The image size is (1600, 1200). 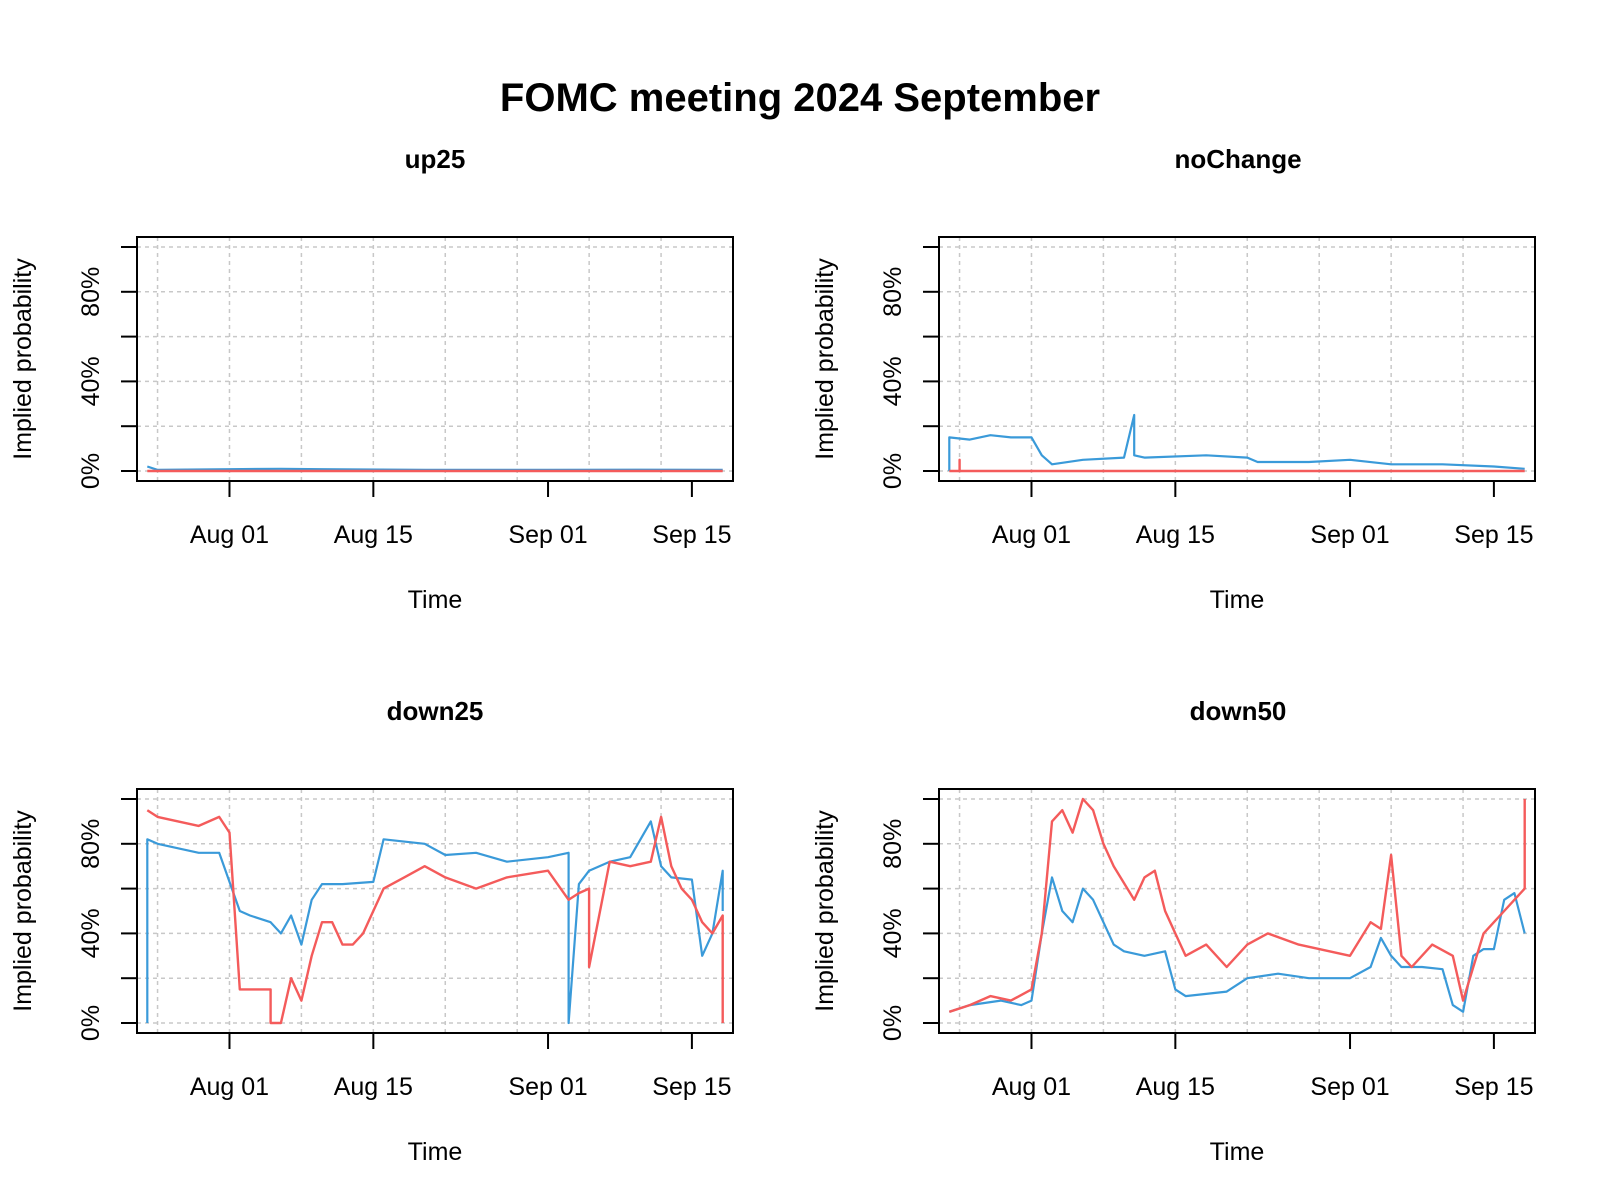 What do you see at coordinates (1237, 159) in the screenshot?
I see `panel-title: noChange` at bounding box center [1237, 159].